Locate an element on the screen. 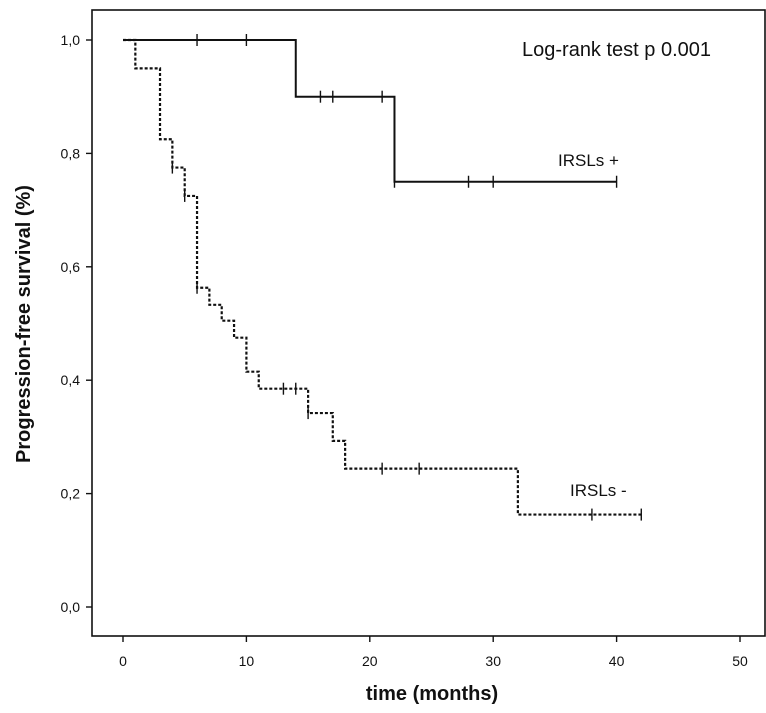  log-rank-annotation: Log-rank test p 0.001 is located at coordinates (616, 50).